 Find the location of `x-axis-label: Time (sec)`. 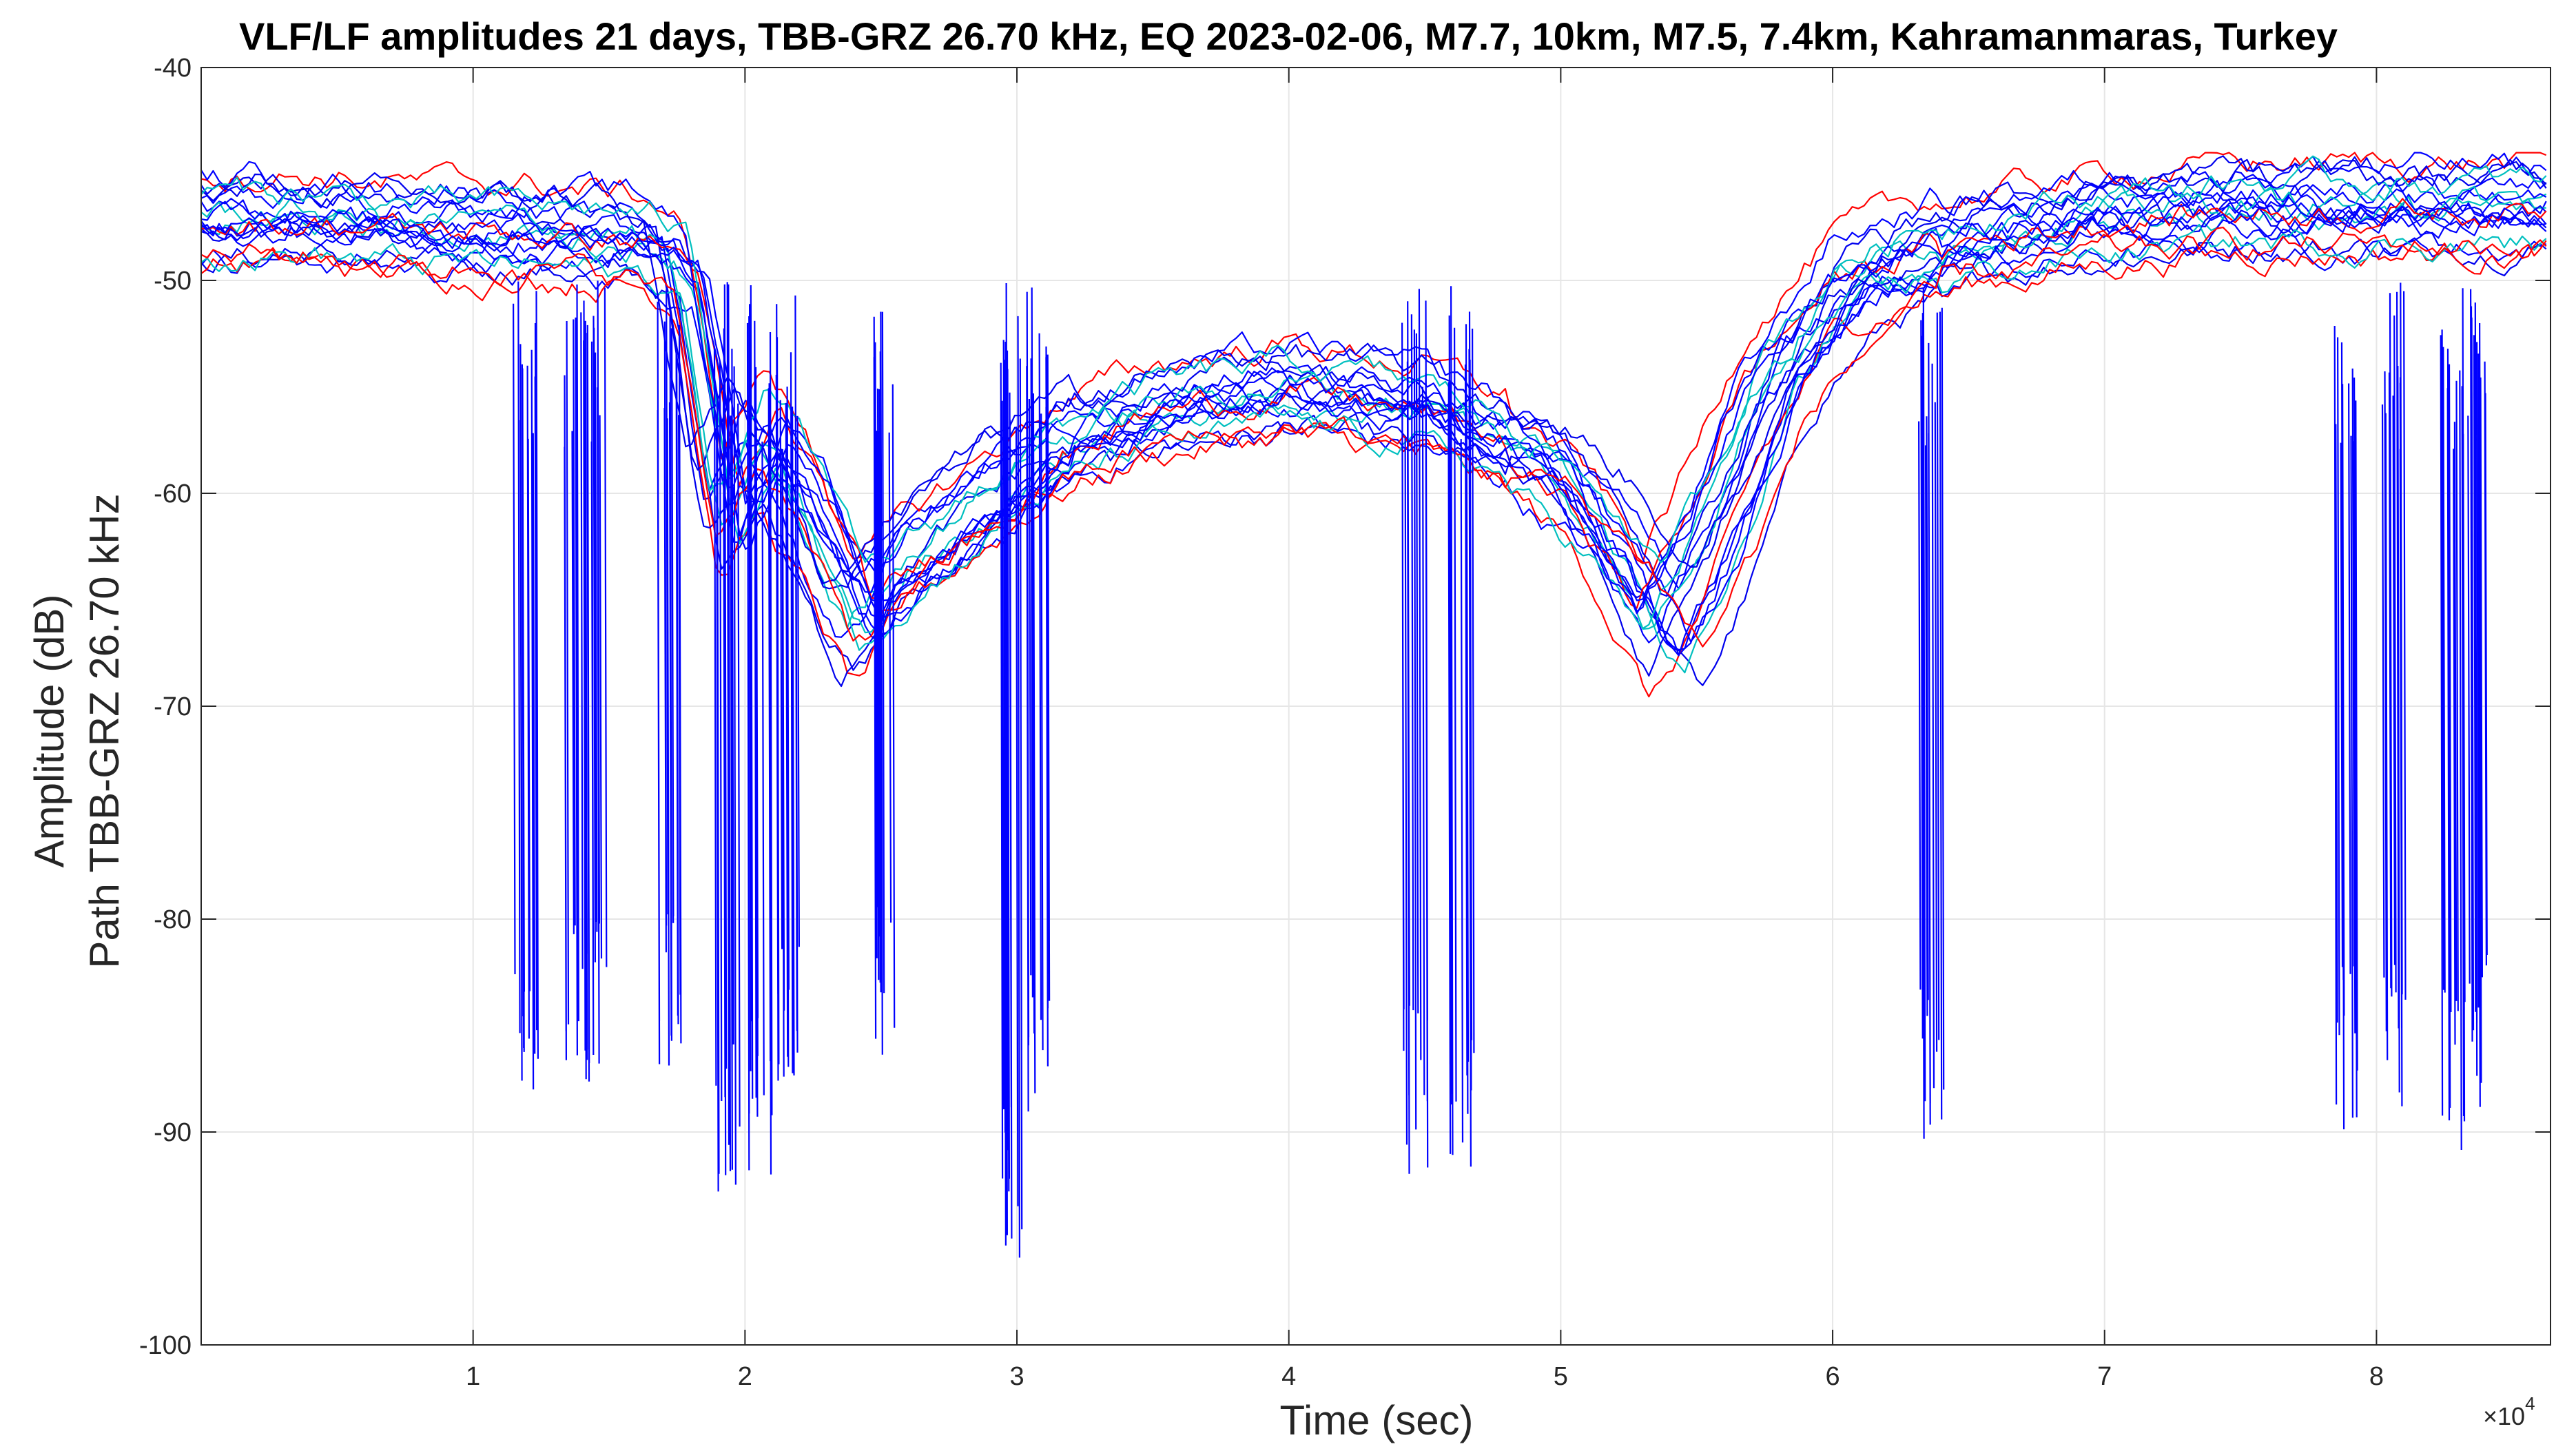

x-axis-label: Time (sec) is located at coordinates (1376, 1420).